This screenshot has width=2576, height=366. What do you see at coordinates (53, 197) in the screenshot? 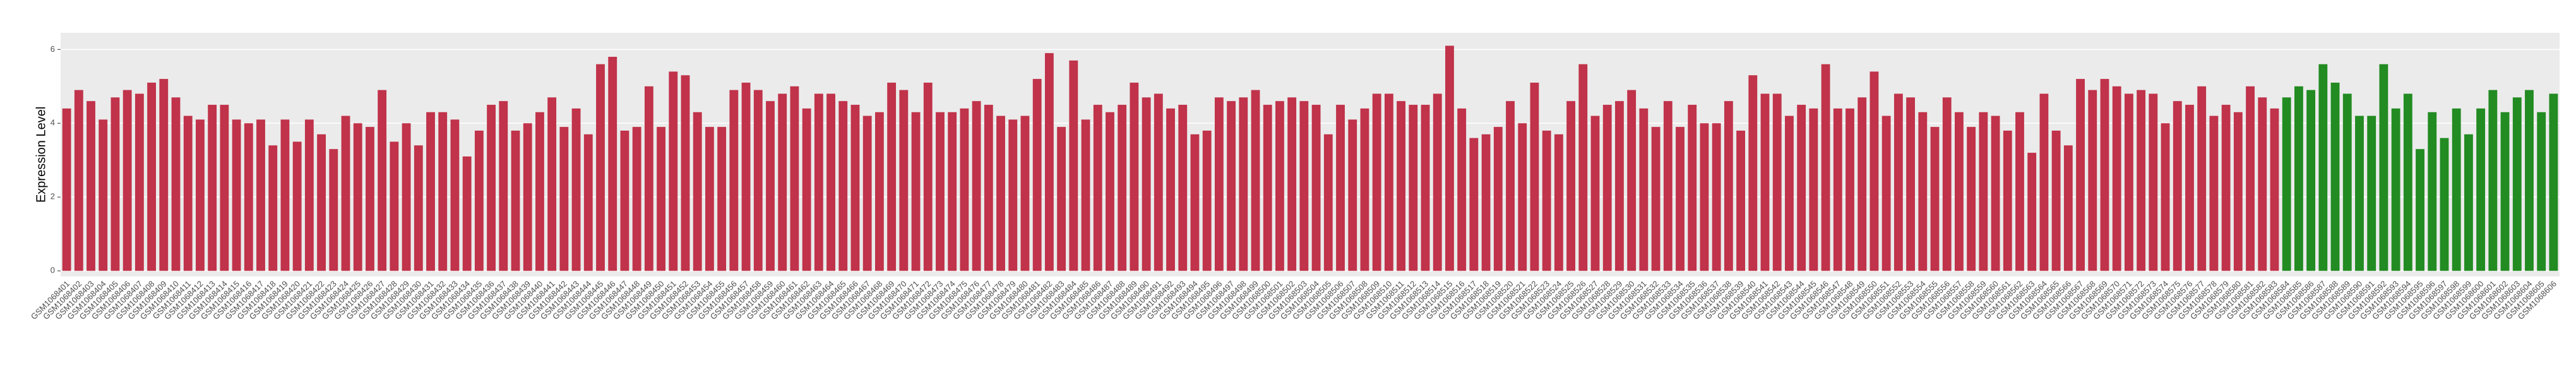
I see `y-tick-label: 2` at bounding box center [53, 197].